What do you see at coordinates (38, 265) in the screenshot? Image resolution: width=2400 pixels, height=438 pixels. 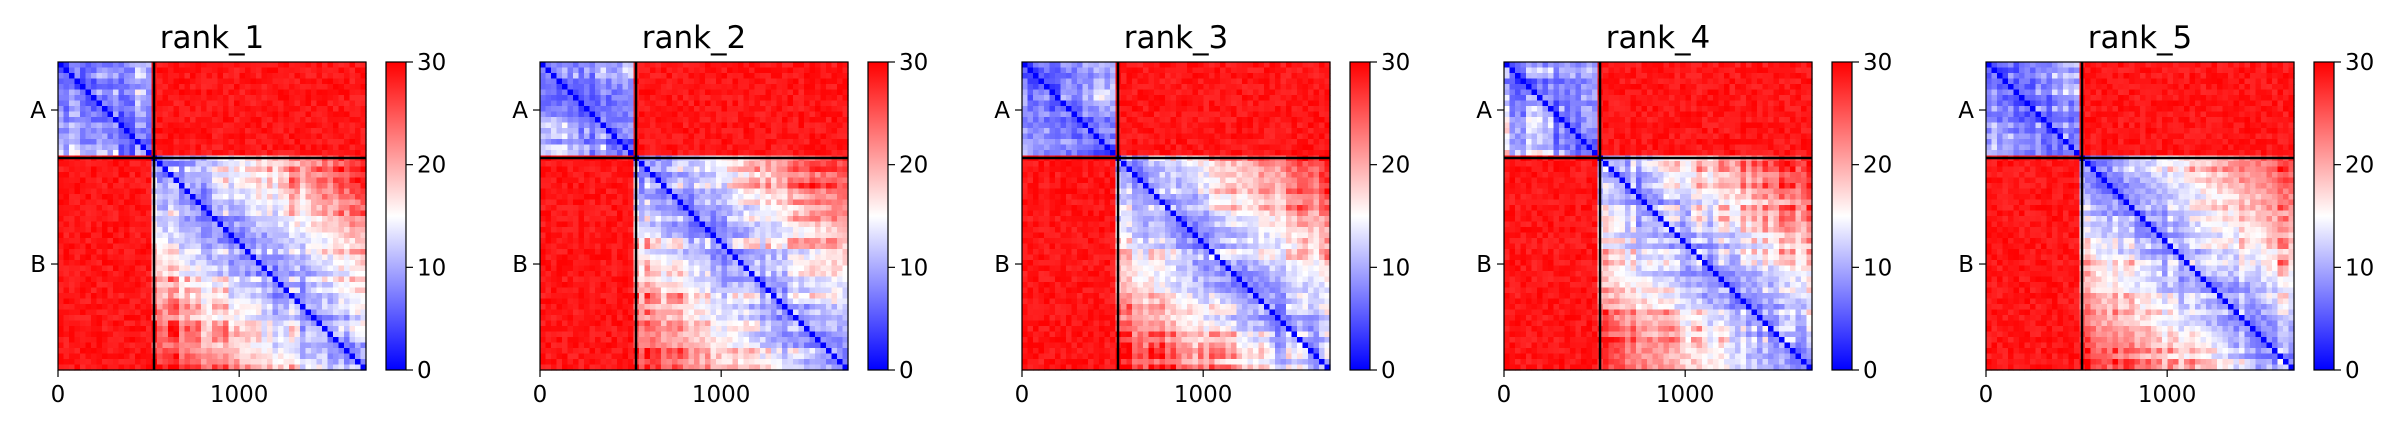 I see `y-tick-label: B` at bounding box center [38, 265].